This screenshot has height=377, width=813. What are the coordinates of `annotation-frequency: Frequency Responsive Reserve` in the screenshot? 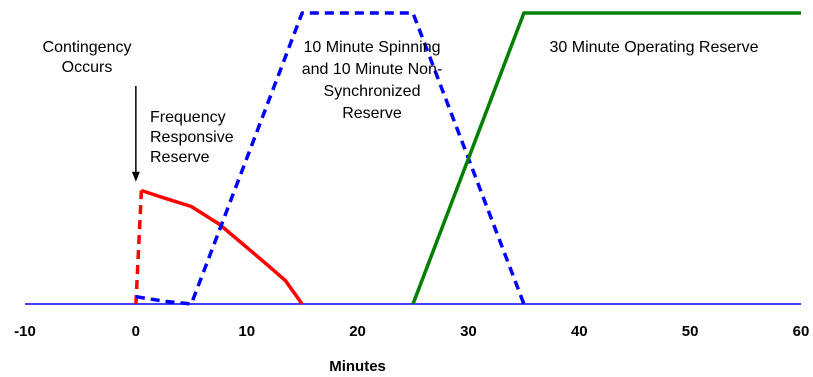 It's located at (192, 137).